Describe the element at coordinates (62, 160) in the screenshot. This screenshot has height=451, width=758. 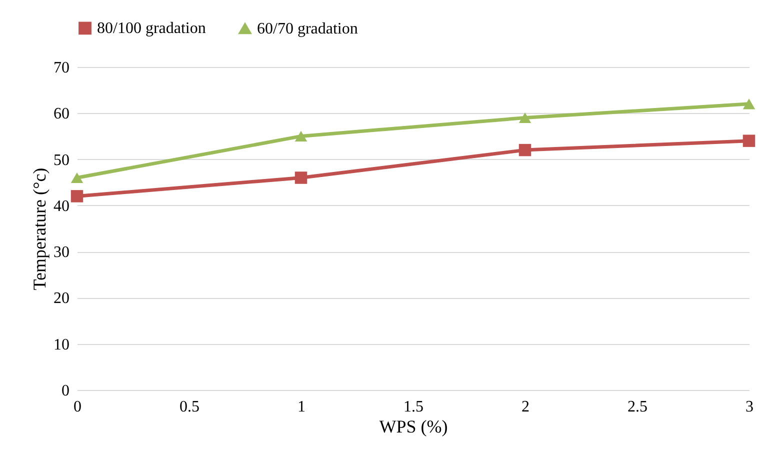
I see `y-tick-label: 50` at that location.